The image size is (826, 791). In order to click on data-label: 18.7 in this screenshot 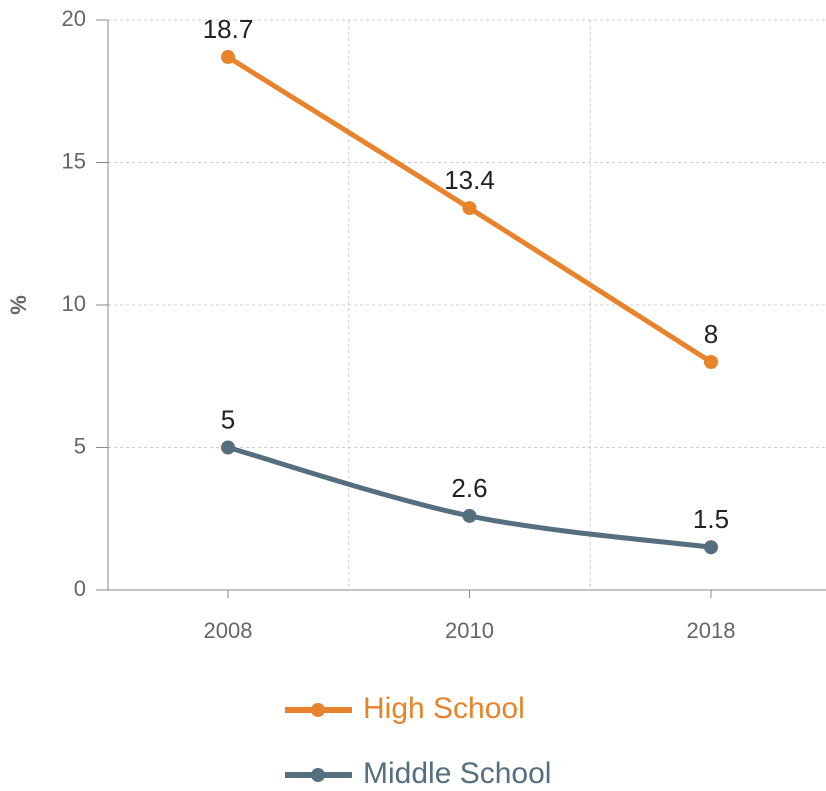, I will do `click(228, 29)`.